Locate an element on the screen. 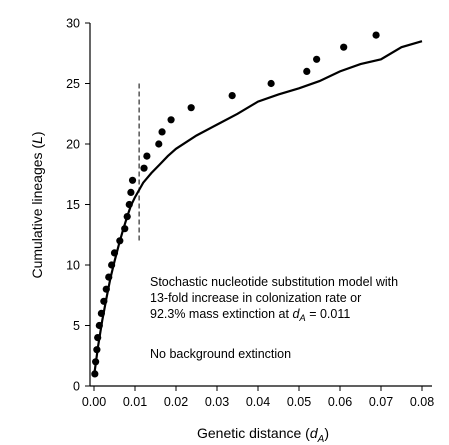 The image size is (449, 445). y-tick-label: 5 is located at coordinates (76, 326).